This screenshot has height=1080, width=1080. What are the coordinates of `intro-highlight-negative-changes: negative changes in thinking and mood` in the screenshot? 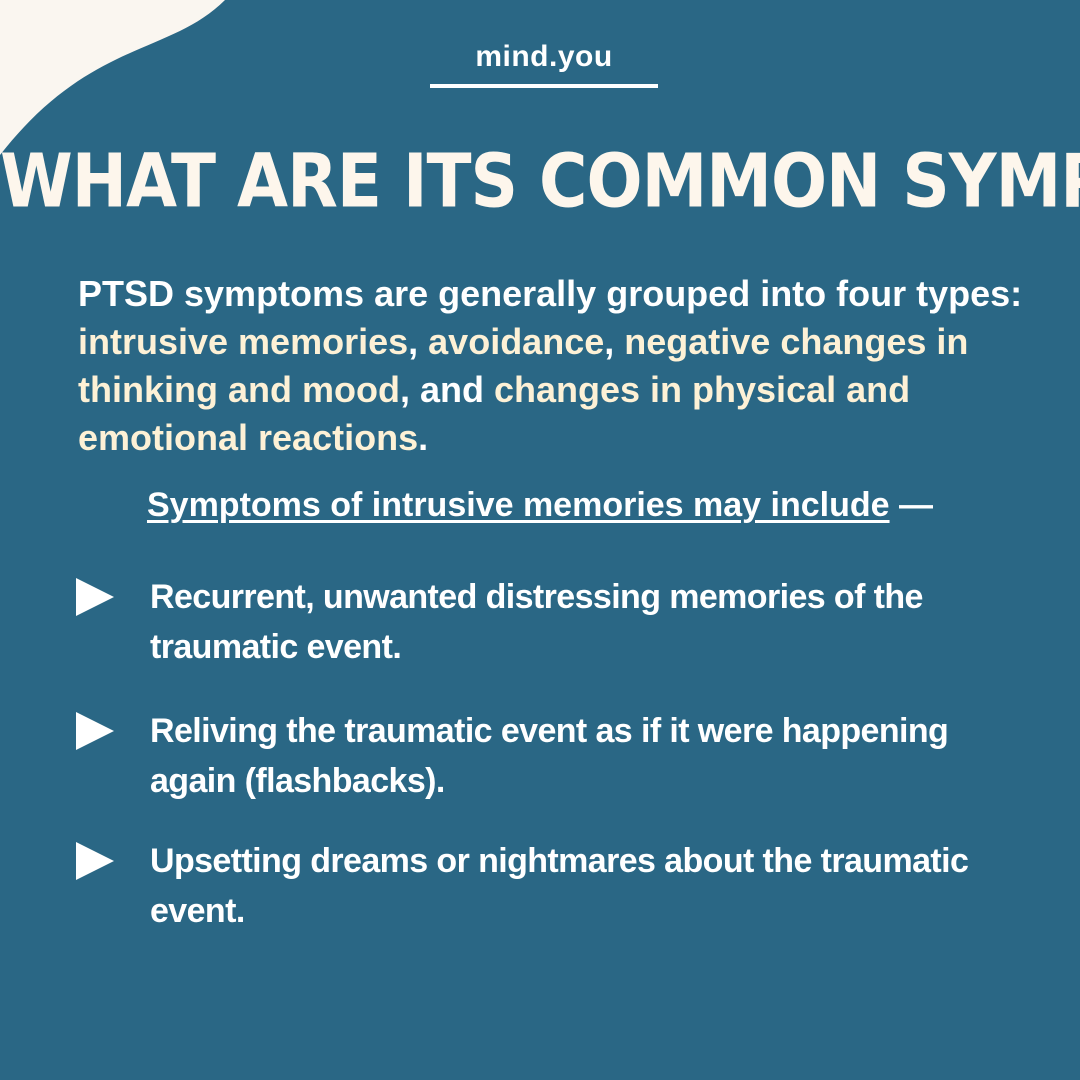 It's located at (523, 365).